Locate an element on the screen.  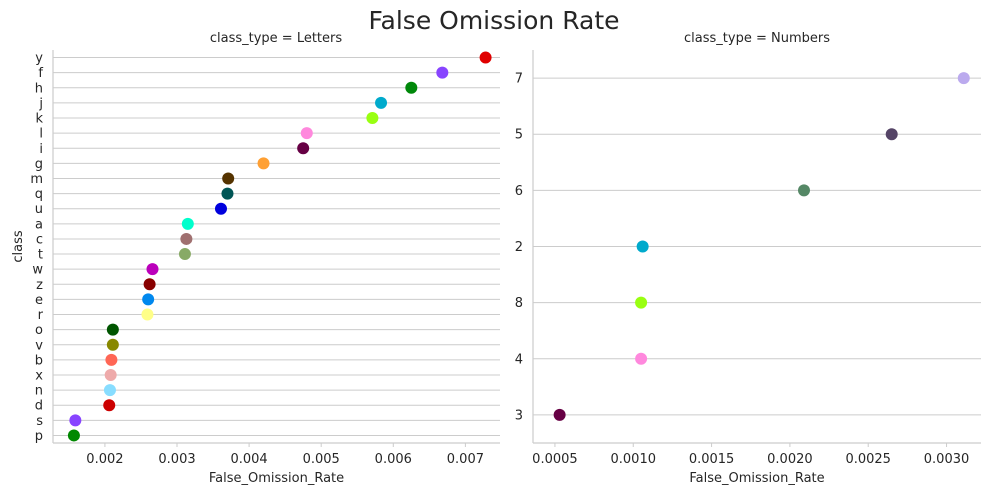
data-point-l is located at coordinates (306, 133).